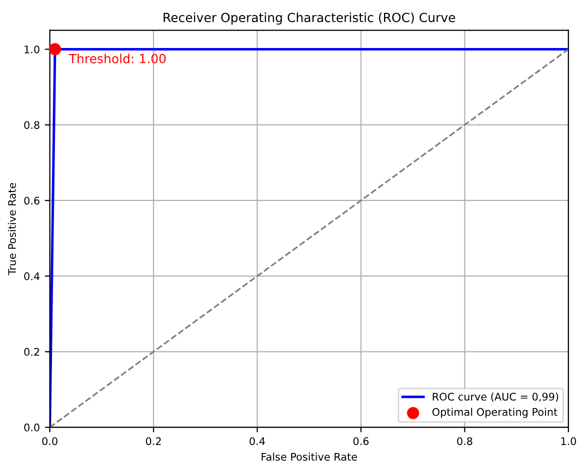 The image size is (586, 467). I want to click on x-axis-title: False Positive Rate, so click(309, 456).